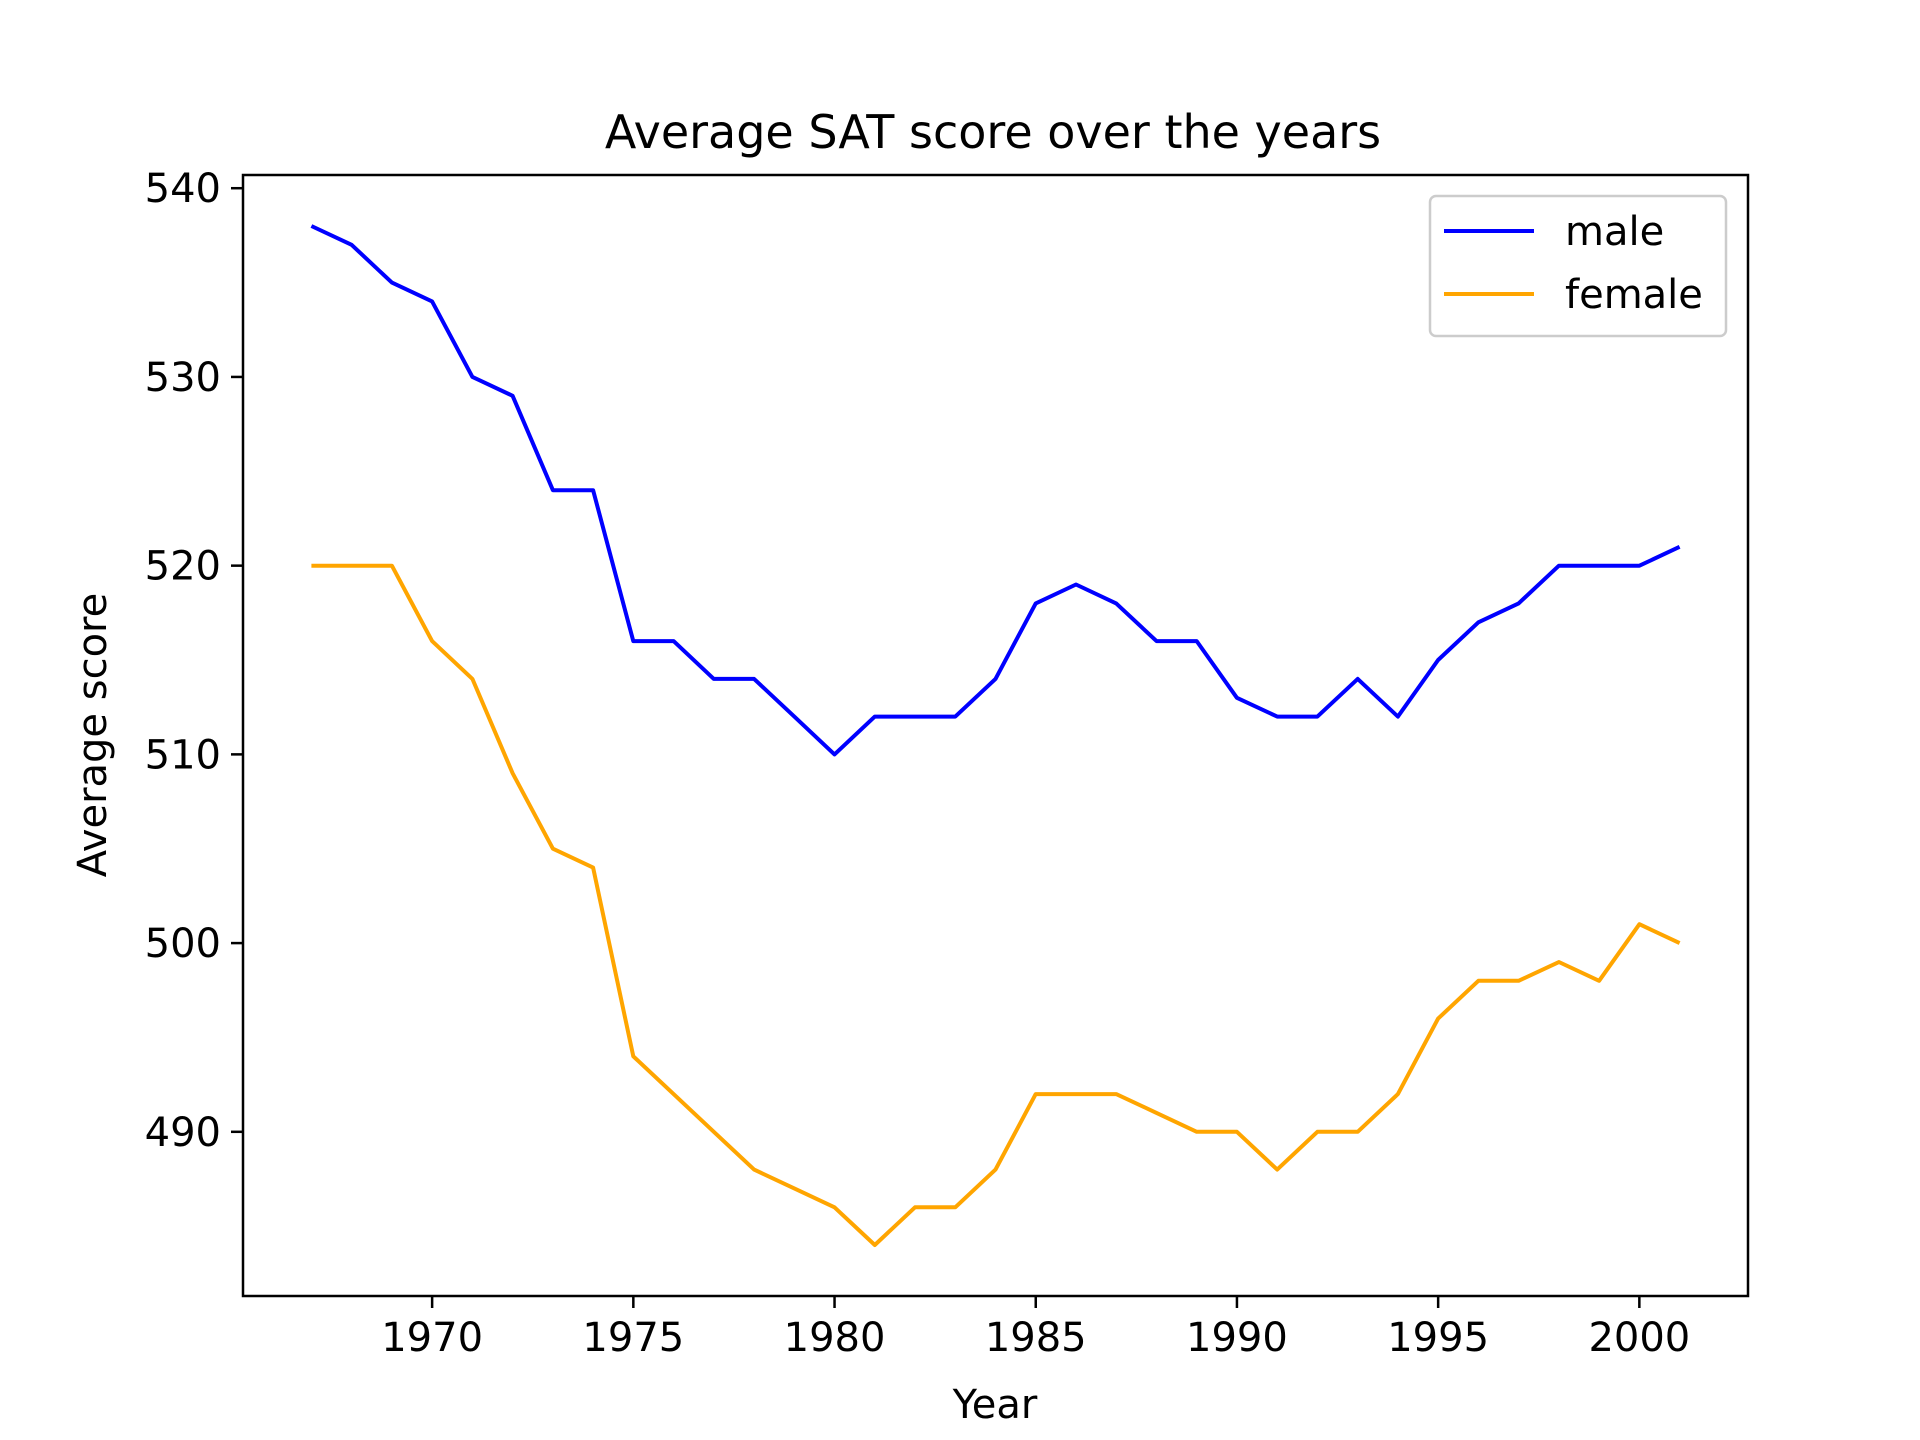 The height and width of the screenshot is (1440, 1920). I want to click on x-axis: 1970 1975 1980 1985 1990 1995 2000, so click(1035, 1328).